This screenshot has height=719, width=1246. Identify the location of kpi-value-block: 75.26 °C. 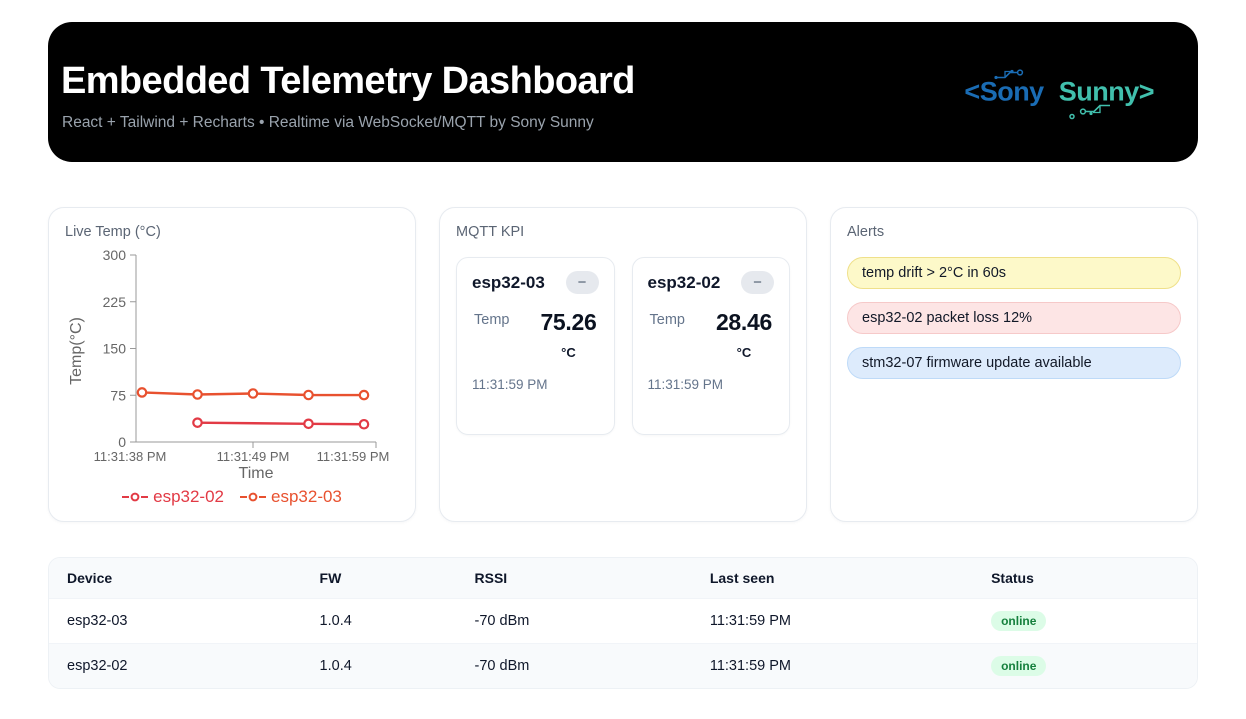
(568, 334).